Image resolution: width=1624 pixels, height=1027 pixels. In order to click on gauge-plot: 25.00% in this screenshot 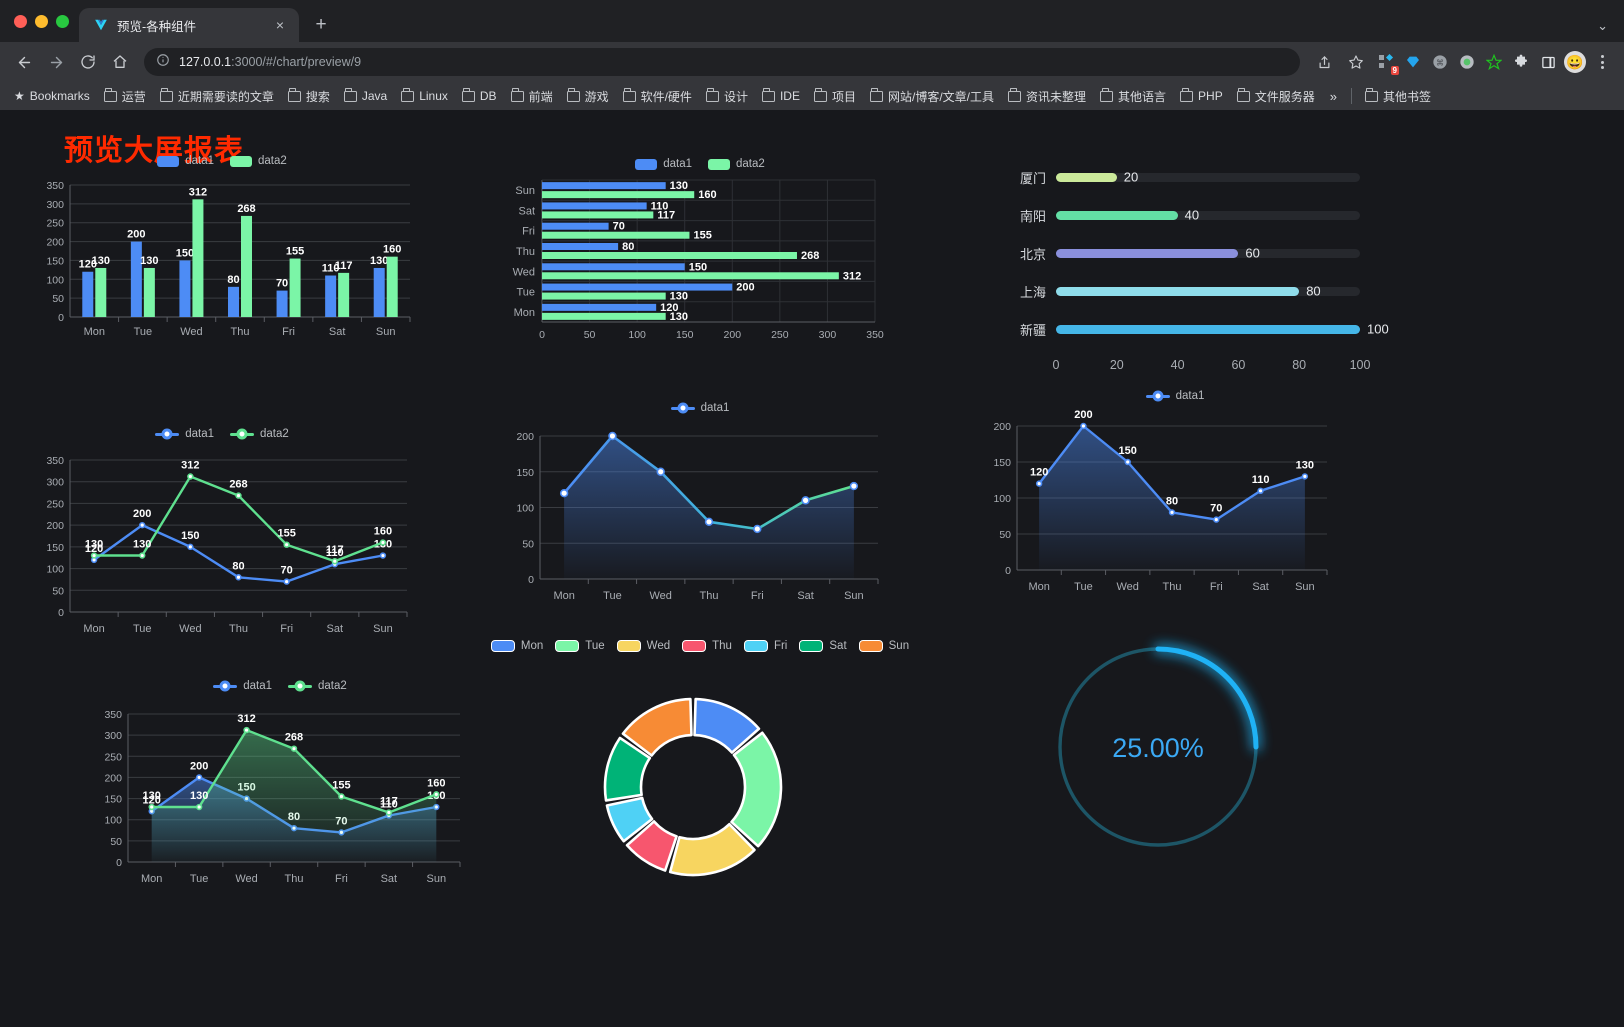, I will do `click(1159, 745)`.